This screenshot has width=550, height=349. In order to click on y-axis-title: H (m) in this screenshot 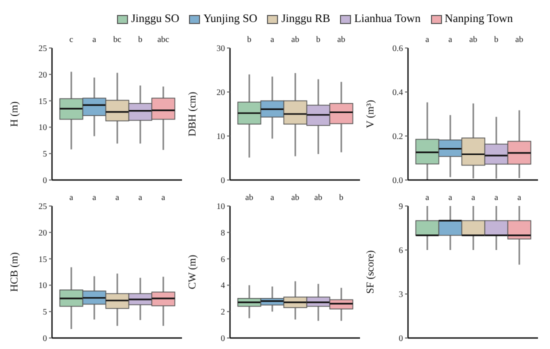, I will do `click(15, 113)`.